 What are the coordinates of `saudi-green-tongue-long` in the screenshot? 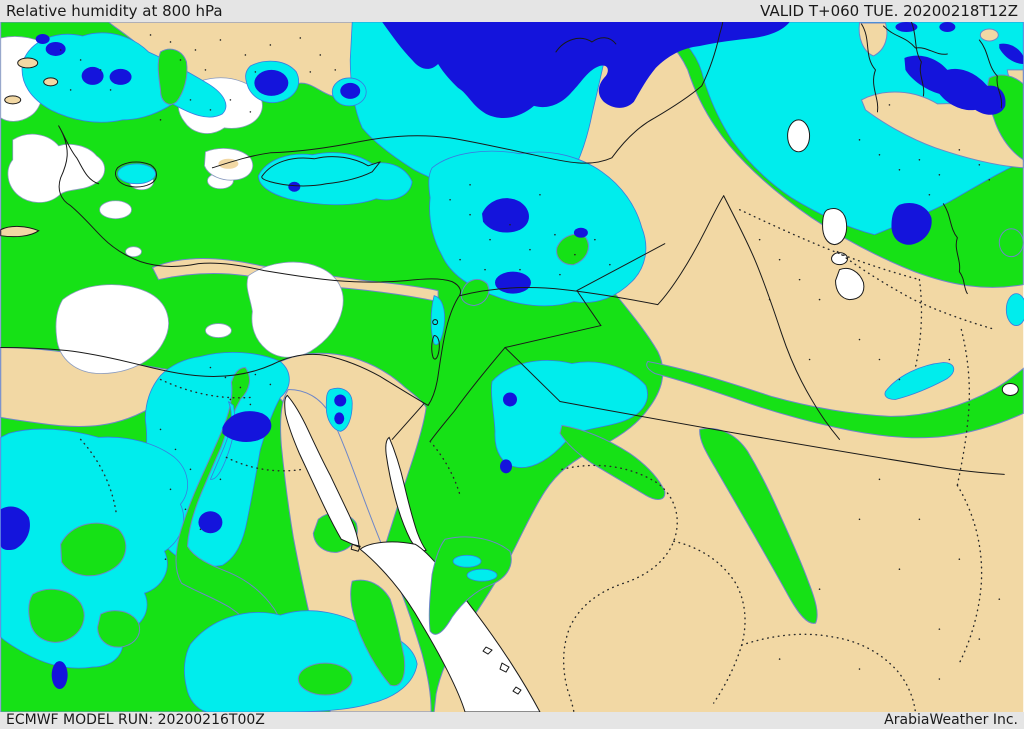 It's located at (758, 525).